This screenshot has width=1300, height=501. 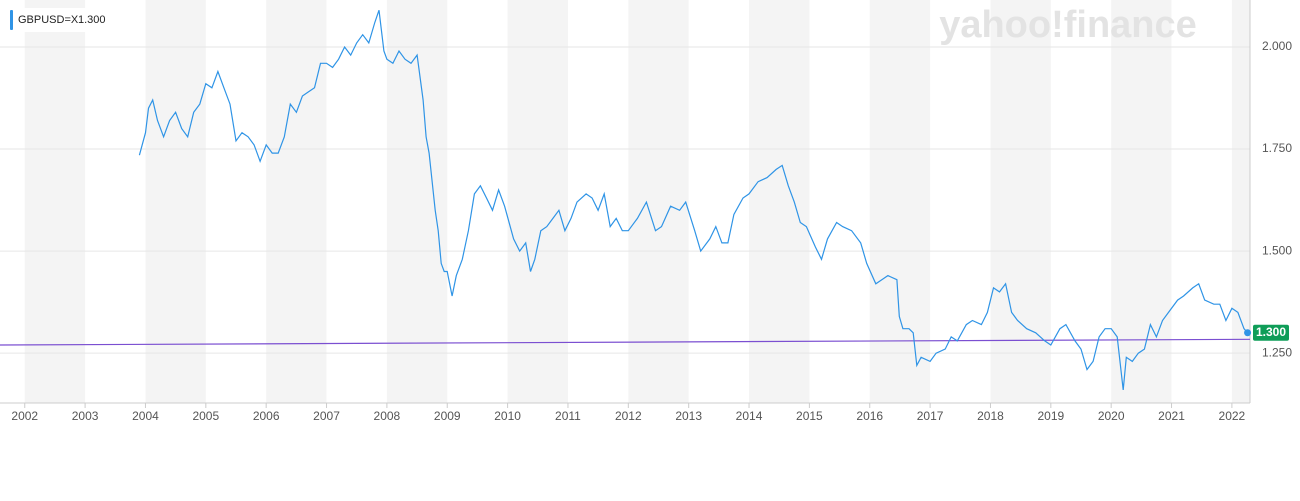 What do you see at coordinates (749, 416) in the screenshot?
I see `x-tick-label: 2014` at bounding box center [749, 416].